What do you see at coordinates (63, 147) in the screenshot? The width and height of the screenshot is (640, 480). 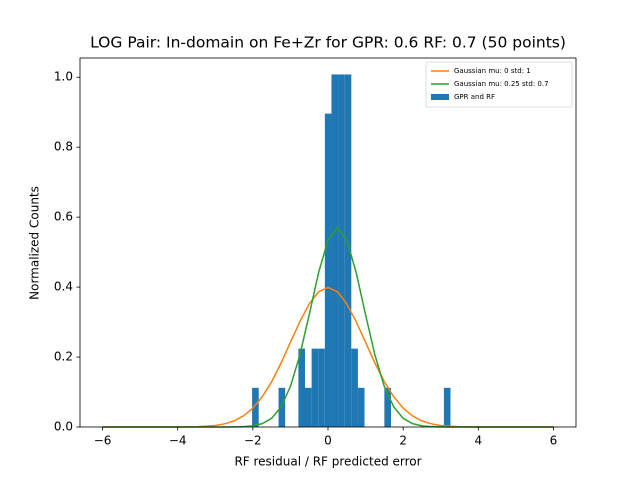 I see `y-tick-label: 0.8` at bounding box center [63, 147].